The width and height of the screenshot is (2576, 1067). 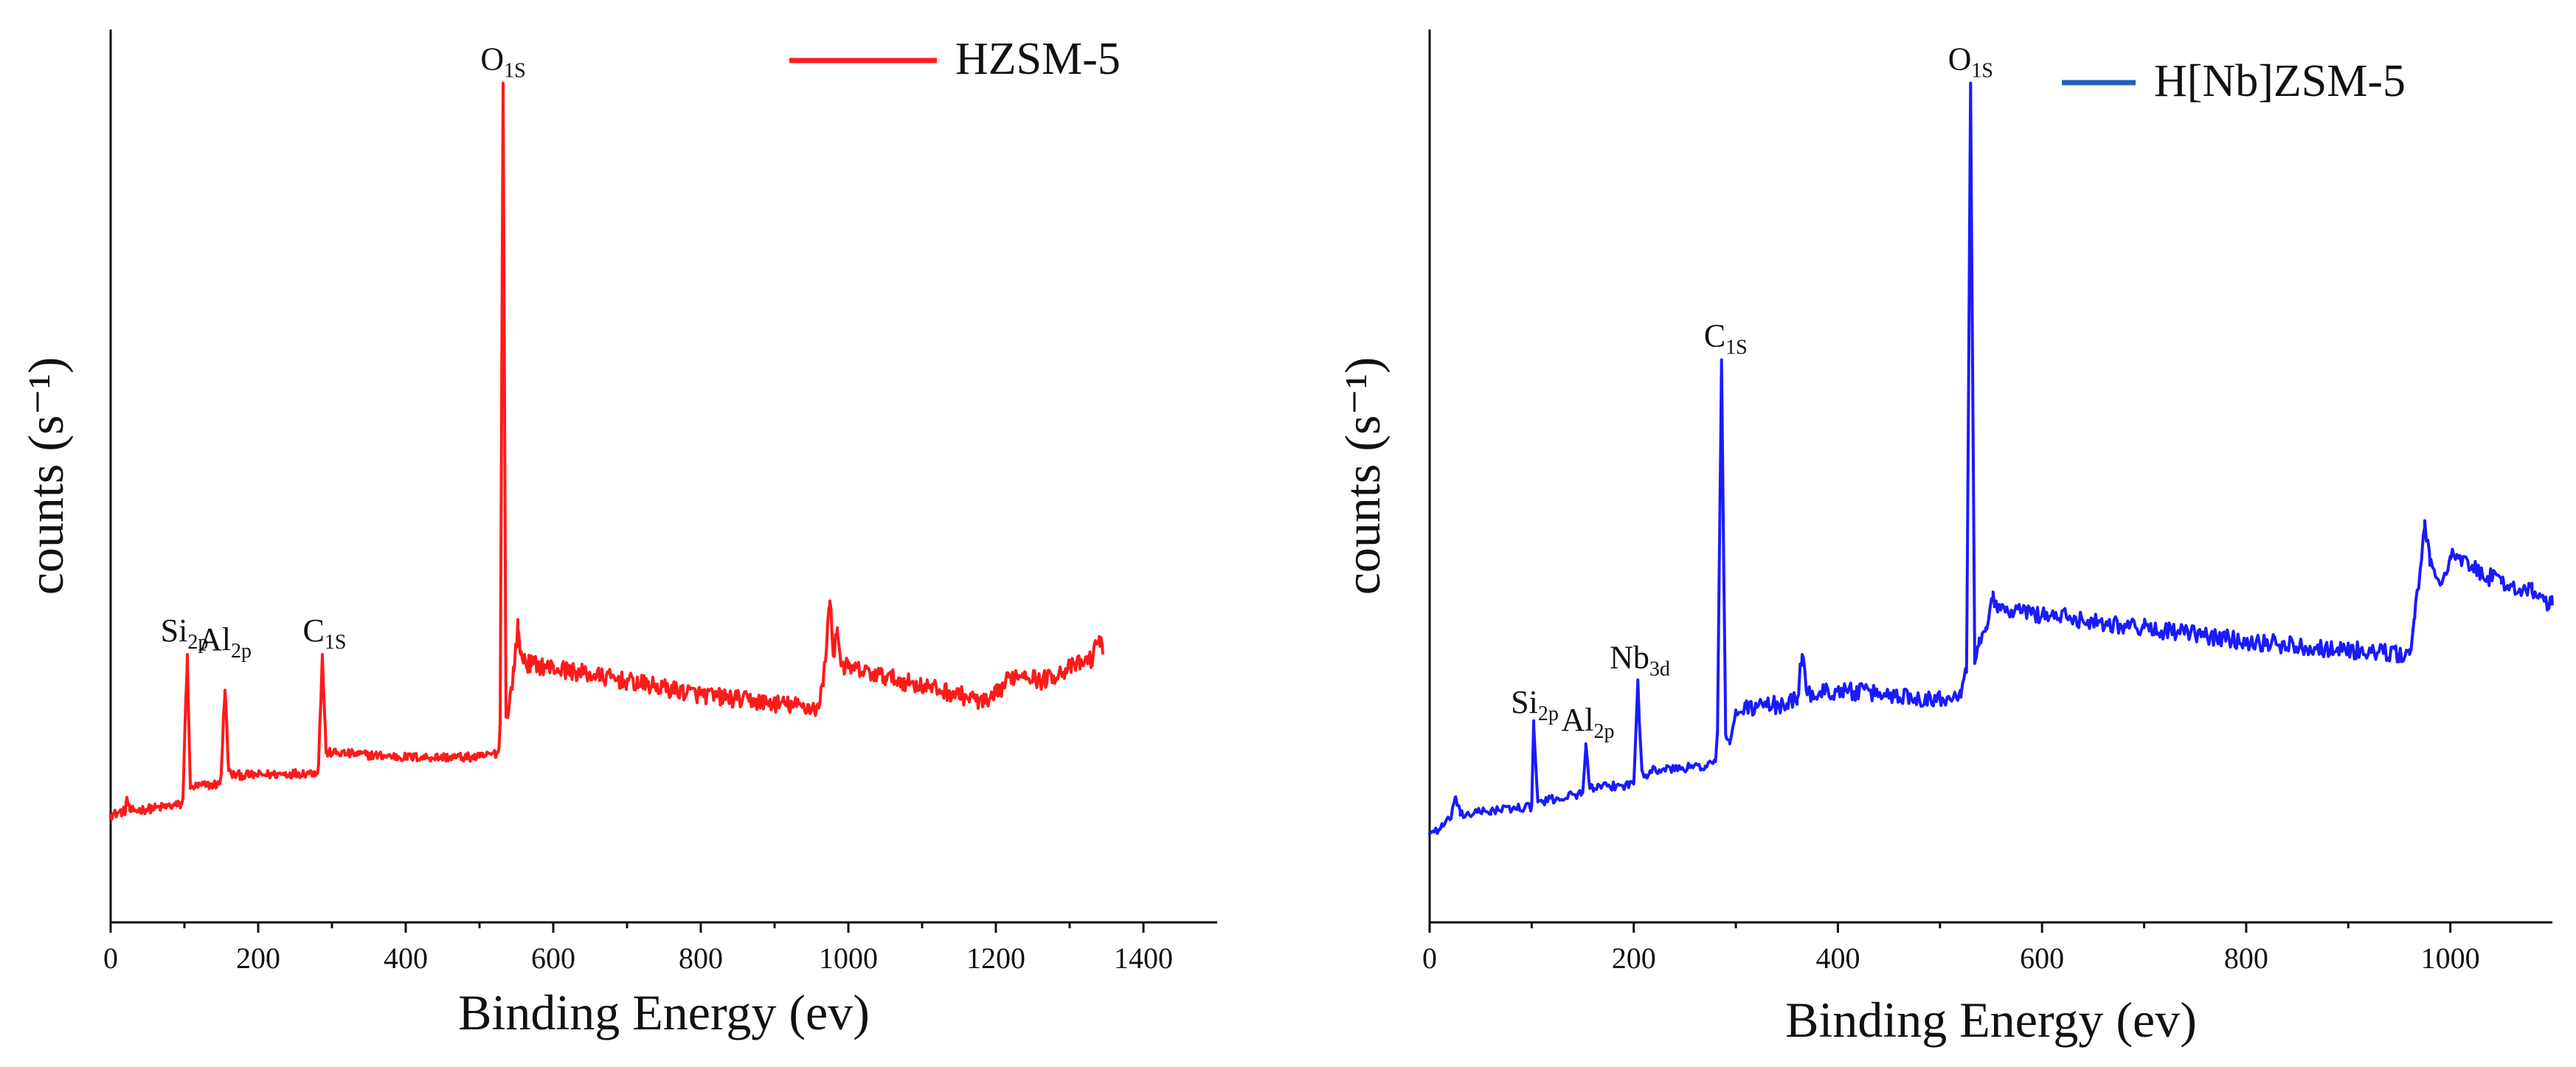 What do you see at coordinates (2280, 81) in the screenshot?
I see `legend-label: H[Nb]ZSM-5` at bounding box center [2280, 81].